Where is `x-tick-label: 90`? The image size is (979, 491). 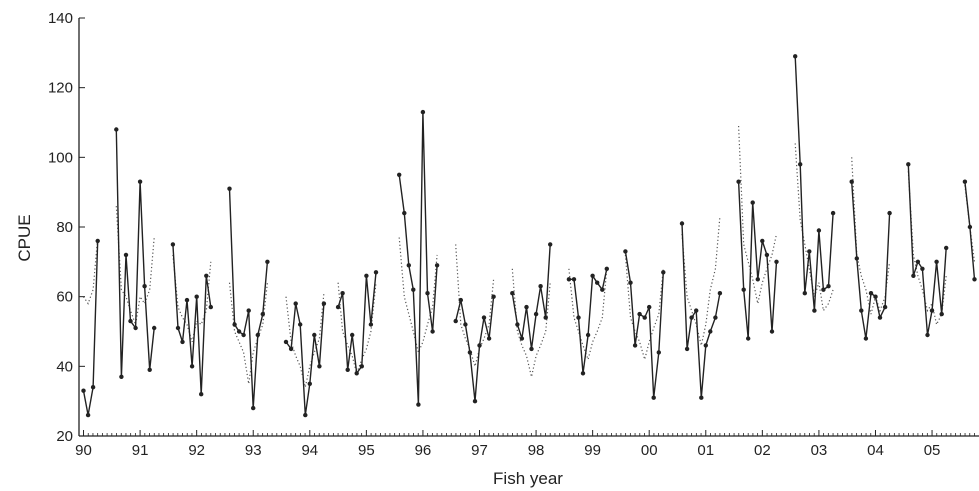 x-tick-label: 90 is located at coordinates (83, 450).